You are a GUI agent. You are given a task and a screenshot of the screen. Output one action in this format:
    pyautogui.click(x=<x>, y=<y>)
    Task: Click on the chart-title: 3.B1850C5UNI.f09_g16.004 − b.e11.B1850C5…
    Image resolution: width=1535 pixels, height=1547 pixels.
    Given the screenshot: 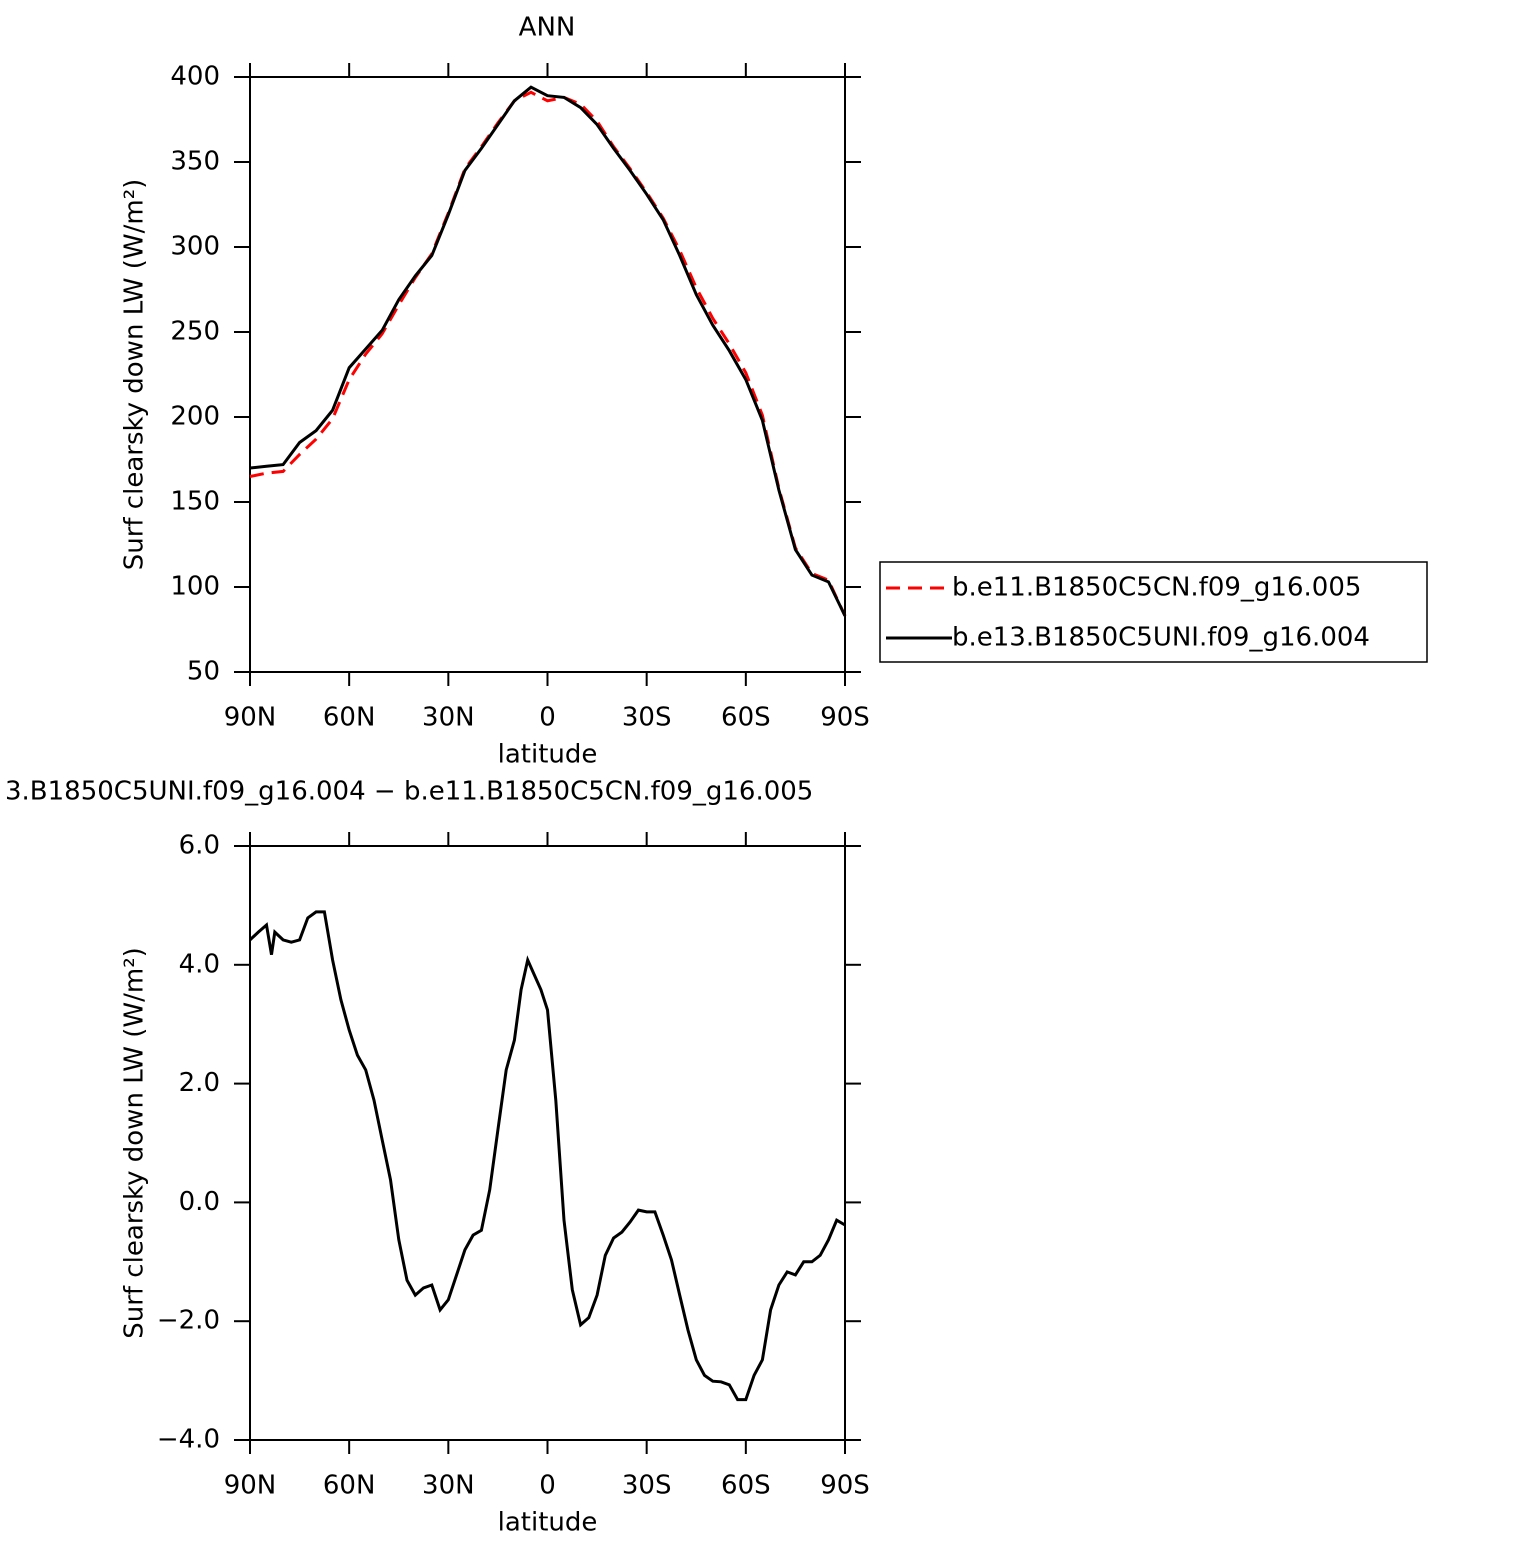 What is the action you would take?
    pyautogui.click(x=409, y=792)
    